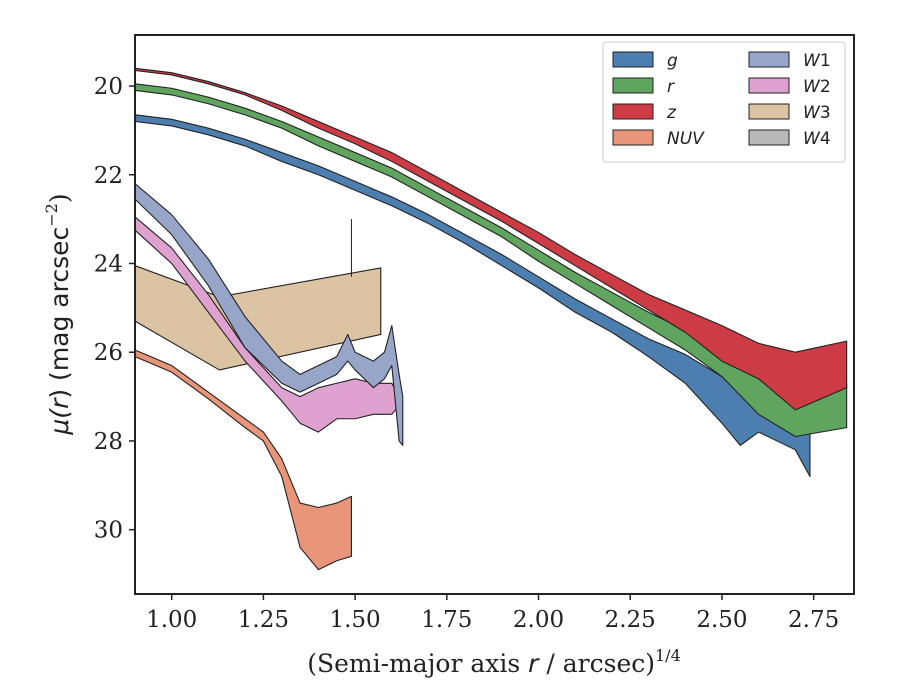 The image size is (900, 700). I want to click on y-tick-label: 26, so click(108, 353).